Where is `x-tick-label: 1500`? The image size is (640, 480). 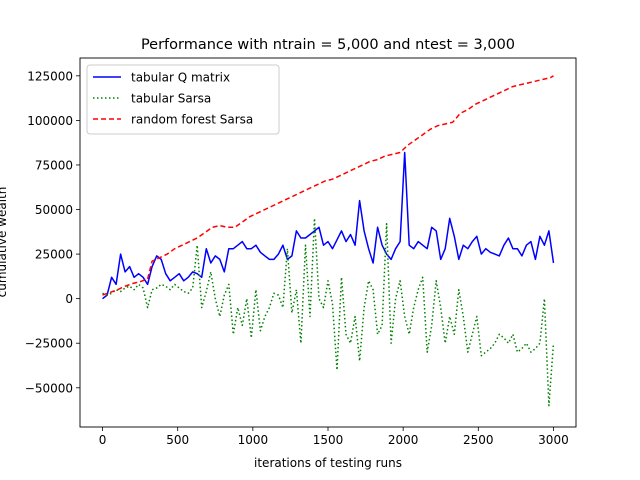 x-tick-label: 1500 is located at coordinates (328, 440).